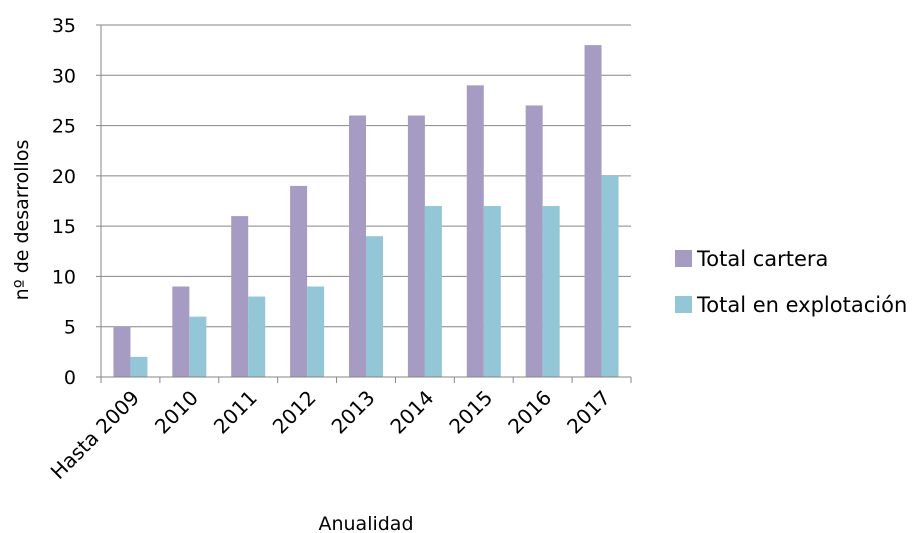 This screenshot has height=533, width=920. What do you see at coordinates (353, 412) in the screenshot?
I see `x-tick-label: 2013` at bounding box center [353, 412].